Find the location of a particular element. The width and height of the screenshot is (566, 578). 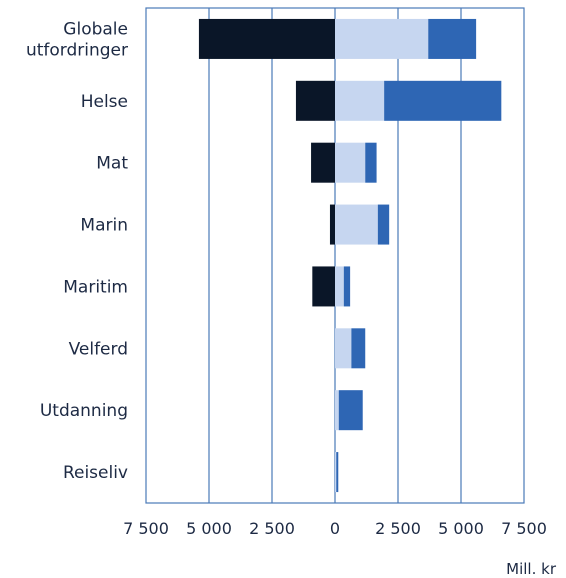

category-label: Velferd is located at coordinates (98, 349).